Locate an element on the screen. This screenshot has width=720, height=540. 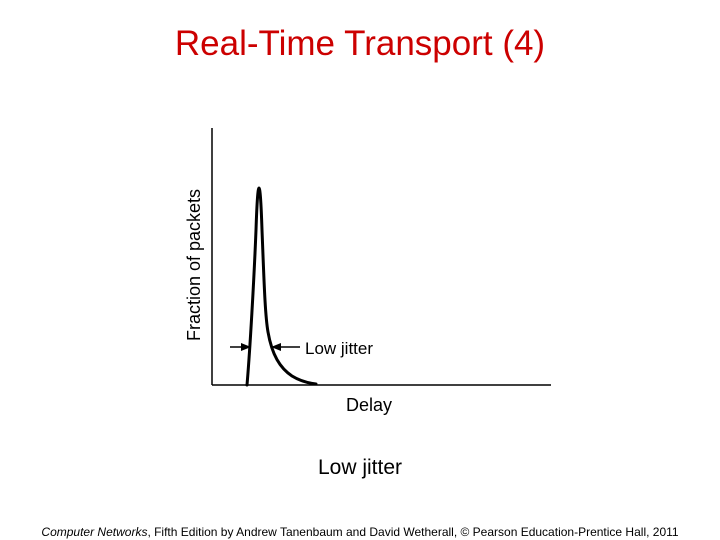
x-axis-label: Delay is located at coordinates (369, 405).